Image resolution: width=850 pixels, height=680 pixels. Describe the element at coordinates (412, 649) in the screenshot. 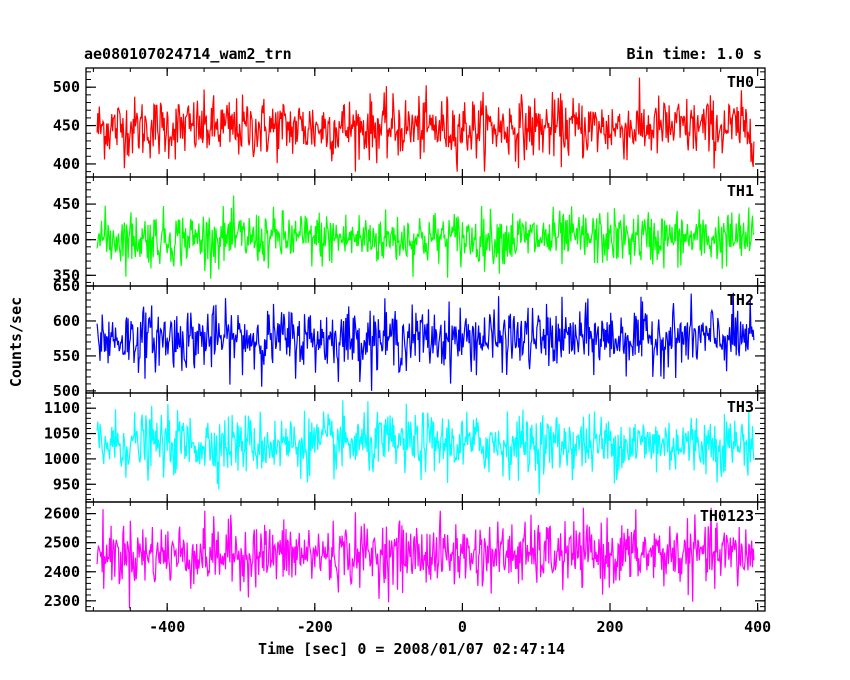

I see `x-axis-label: Time [sec] 0 = 2008/01/07 02:47:14` at that location.